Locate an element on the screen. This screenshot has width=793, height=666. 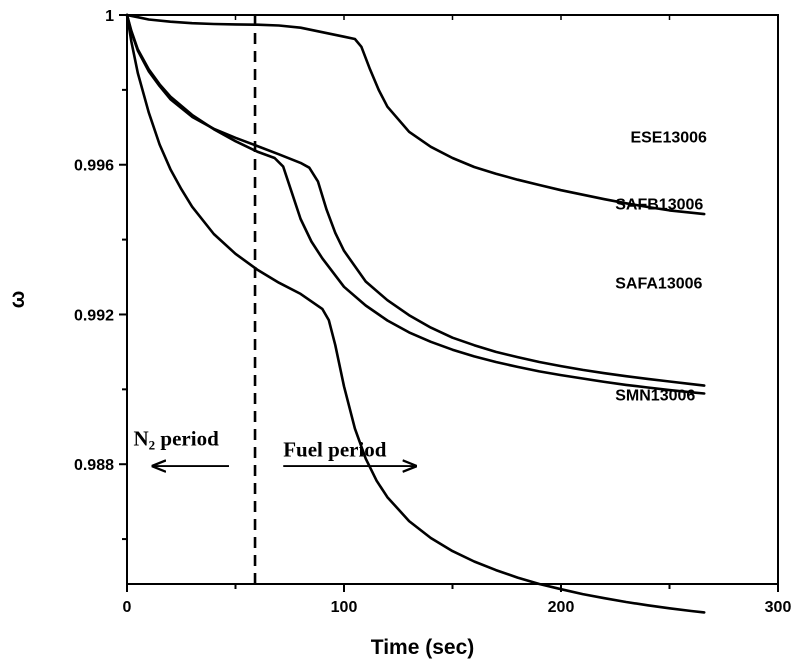
series-label-safb13006: SAFB13006 is located at coordinates (659, 205).